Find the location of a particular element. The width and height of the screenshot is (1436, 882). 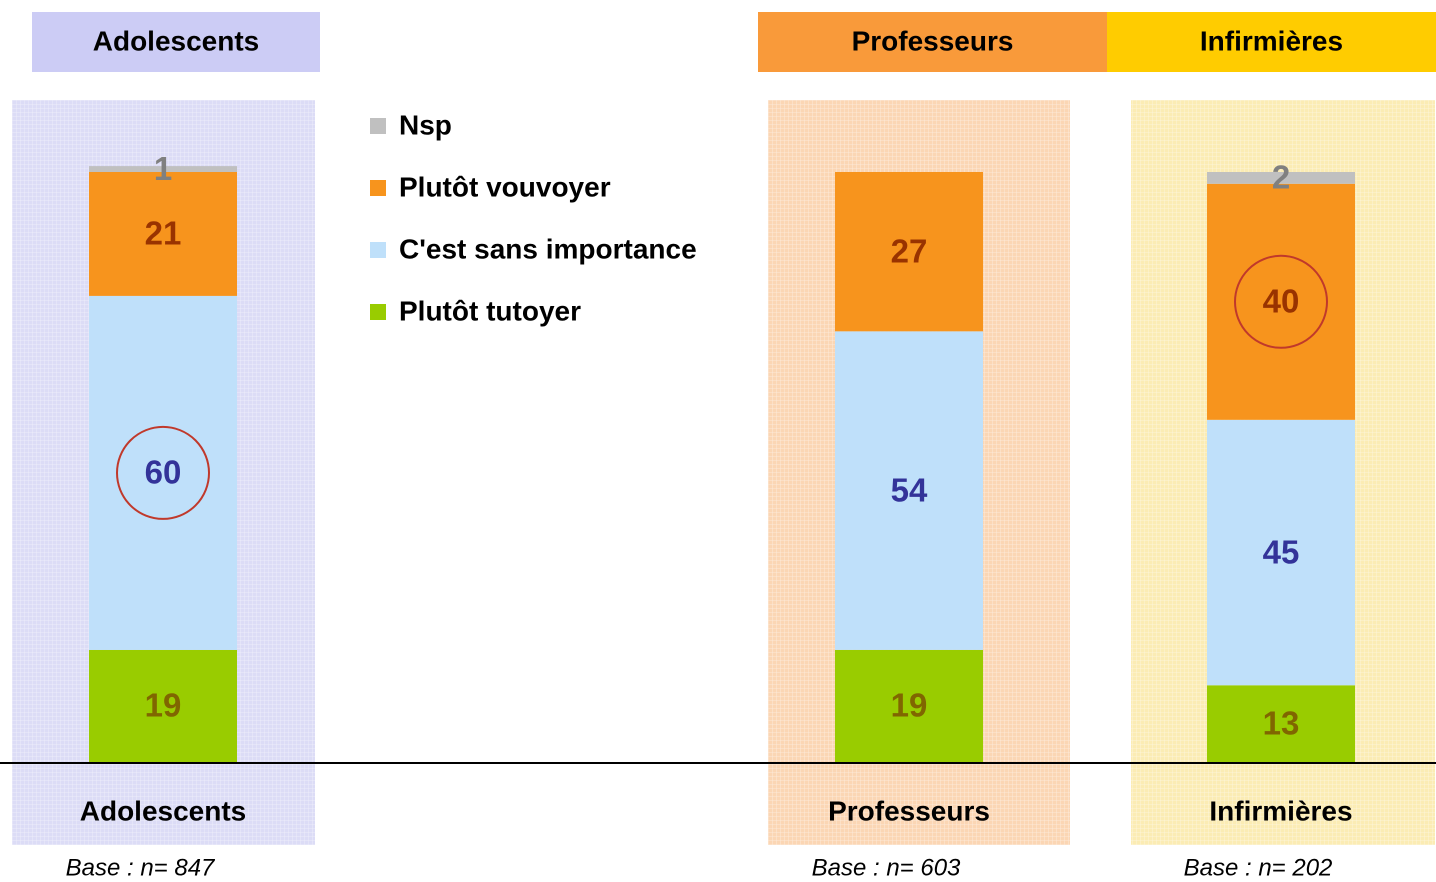

x-tick-label: Professeurs is located at coordinates (909, 810).